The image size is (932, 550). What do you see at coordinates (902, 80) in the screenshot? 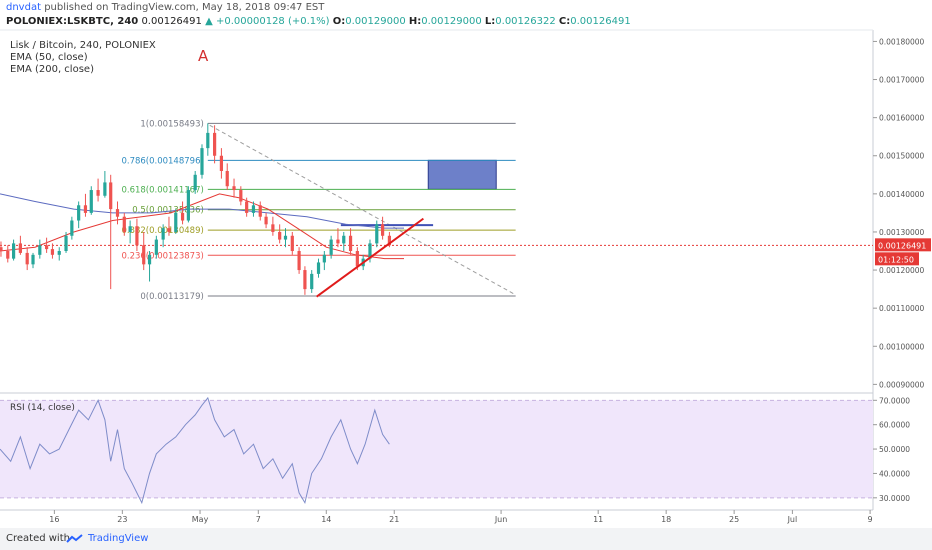
I see `price-tick-label: 0.00170000` at bounding box center [902, 80].